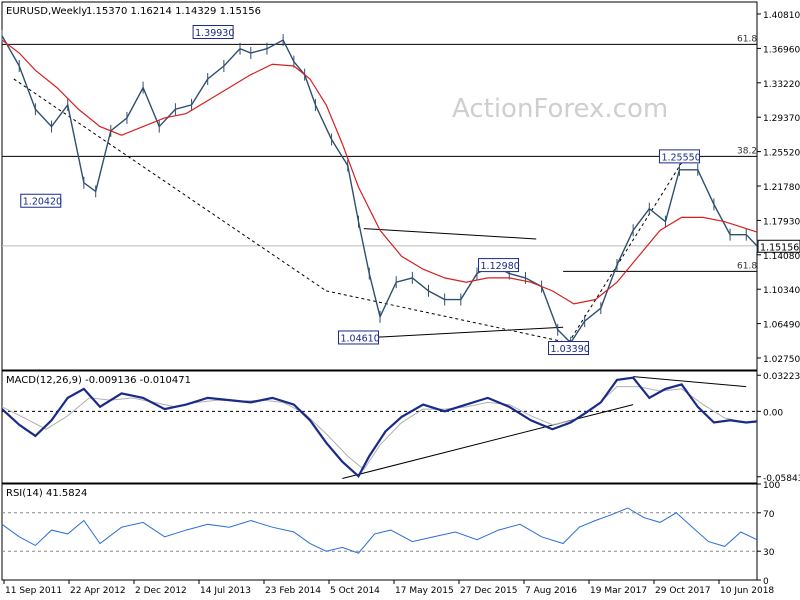 The width and height of the screenshot is (800, 600). Describe the element at coordinates (781, 291) in the screenshot. I see `y-tick-label: 1.10340` at that location.